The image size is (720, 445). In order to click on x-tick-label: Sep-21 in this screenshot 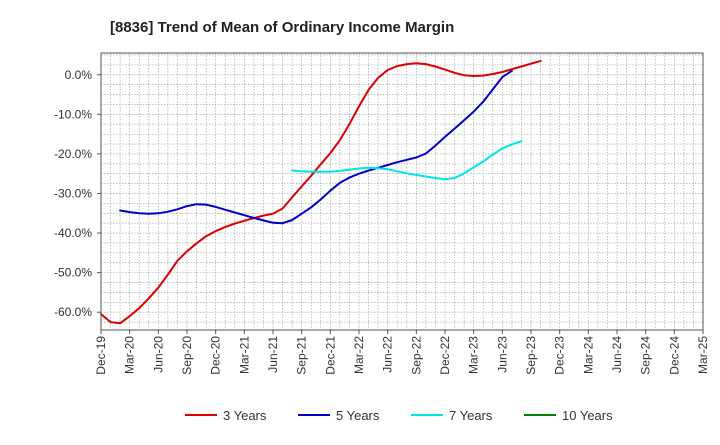, I will do `click(302, 355)`.